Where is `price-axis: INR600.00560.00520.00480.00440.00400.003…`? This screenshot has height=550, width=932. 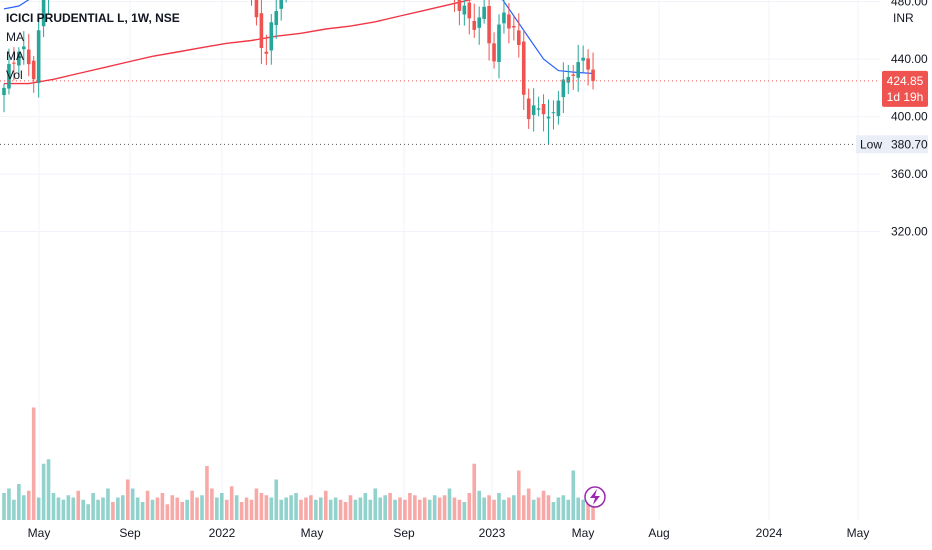 price-axis: INR600.00560.00520.00480.00440.00400.003… is located at coordinates (909, 119).